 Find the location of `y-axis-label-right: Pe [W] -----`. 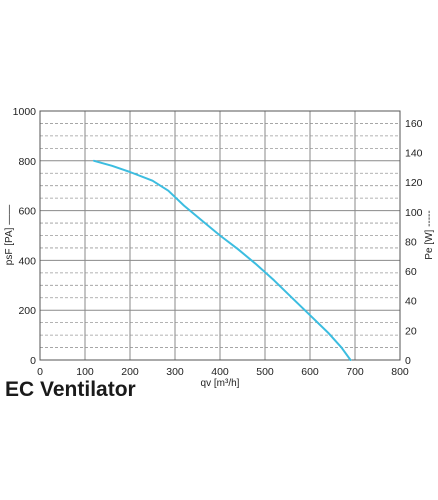

y-axis-label-right: Pe [W] ----- is located at coordinates (429, 234).